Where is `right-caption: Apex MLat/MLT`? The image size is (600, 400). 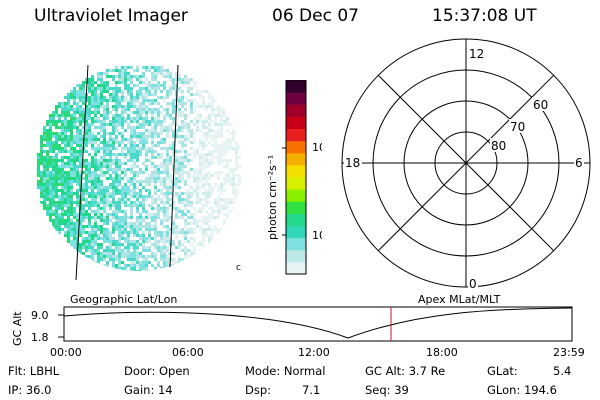 right-caption: Apex MLat/MLT is located at coordinates (459, 299).